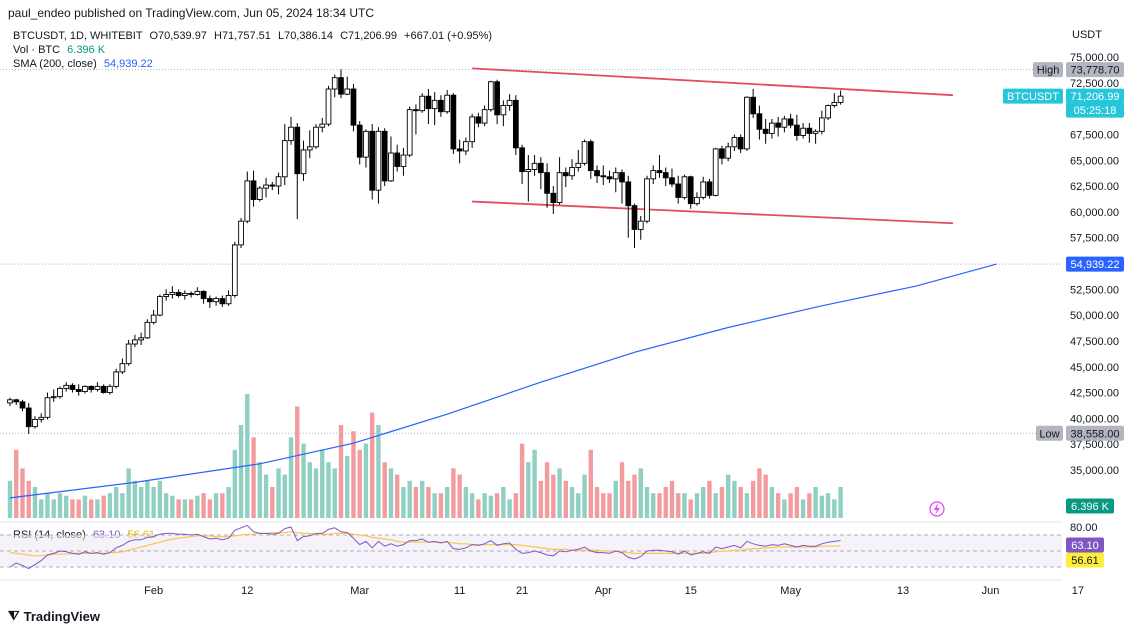  I want to click on time-tick-label: 12, so click(247, 591).